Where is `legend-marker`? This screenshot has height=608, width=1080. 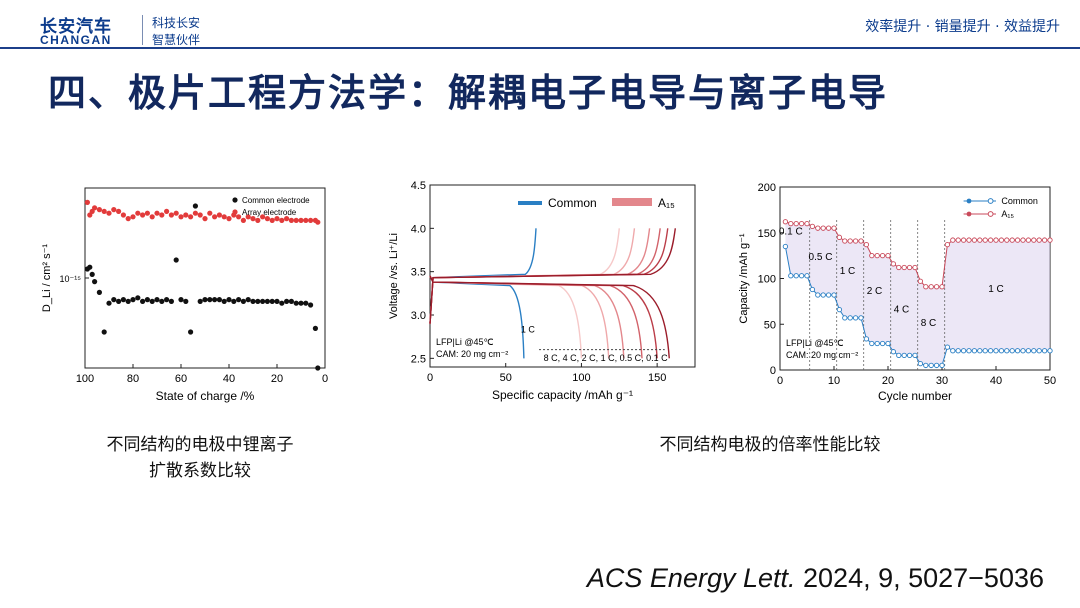 legend-marker is located at coordinates (990, 214).